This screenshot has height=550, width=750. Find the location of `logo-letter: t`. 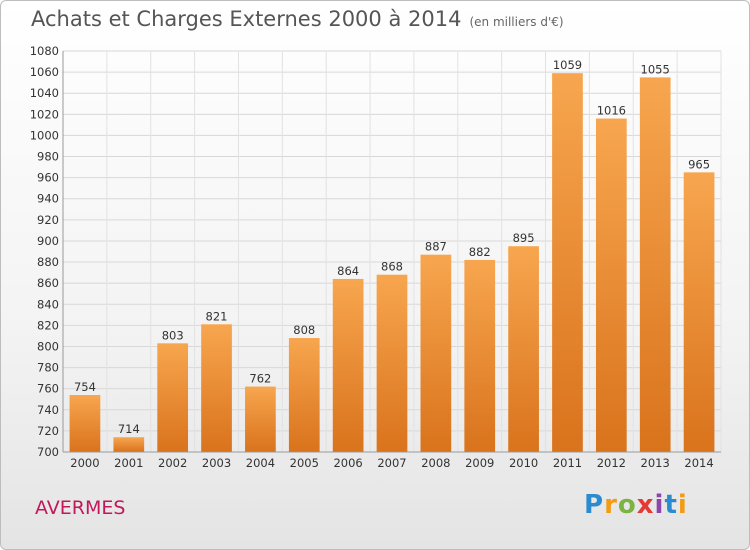

logo-letter: t is located at coordinates (671, 505).